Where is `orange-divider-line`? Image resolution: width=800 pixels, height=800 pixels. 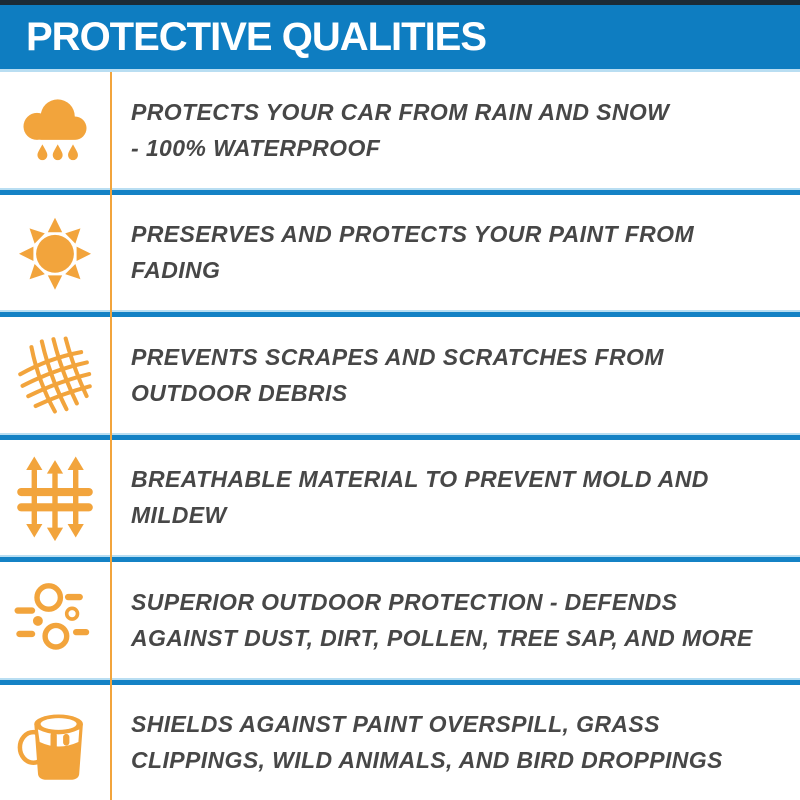 orange-divider-line is located at coordinates (111, 436).